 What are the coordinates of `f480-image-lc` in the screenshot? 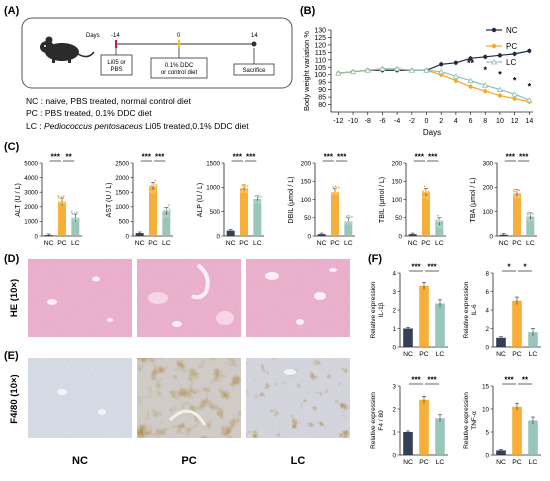 It's located at (298, 398).